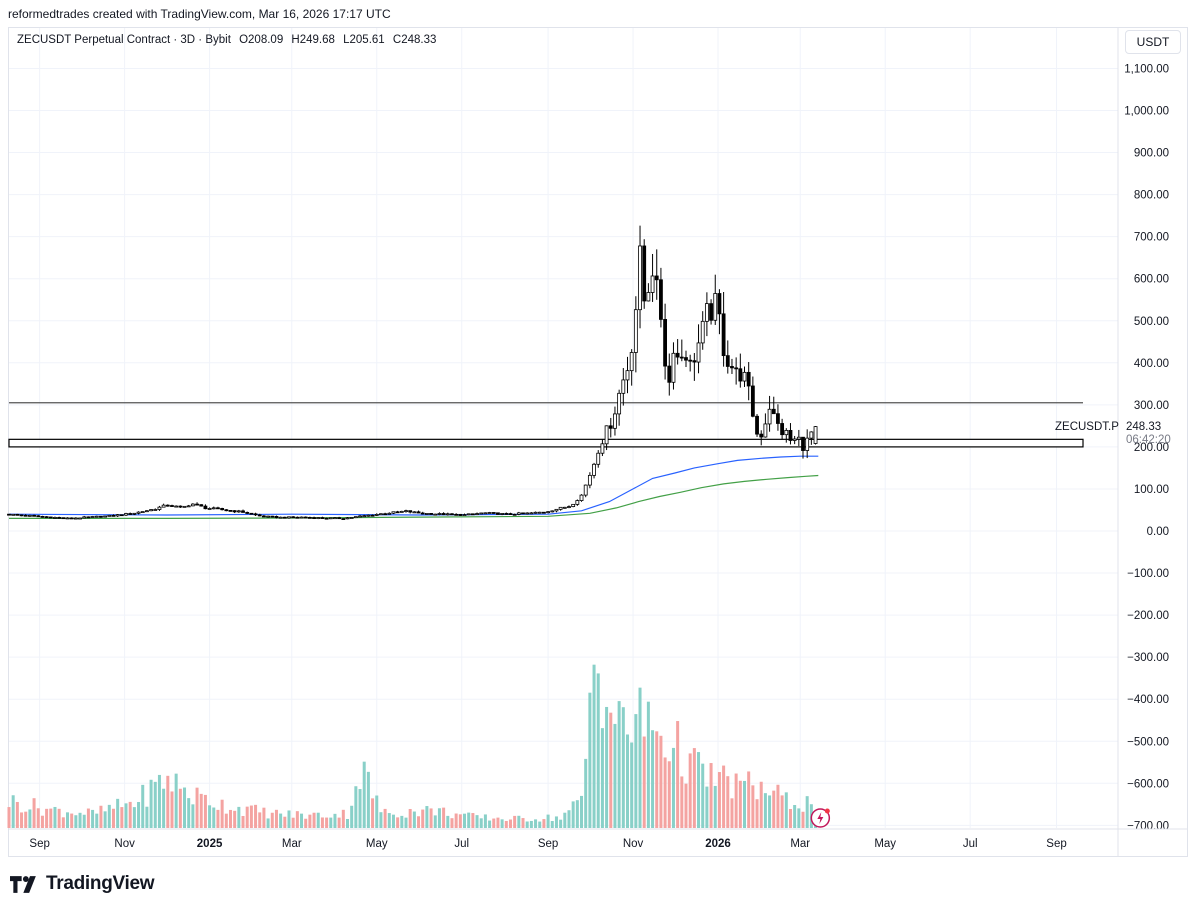 The width and height of the screenshot is (1200, 913). What do you see at coordinates (546, 443) in the screenshot?
I see `support-zone-rect` at bounding box center [546, 443].